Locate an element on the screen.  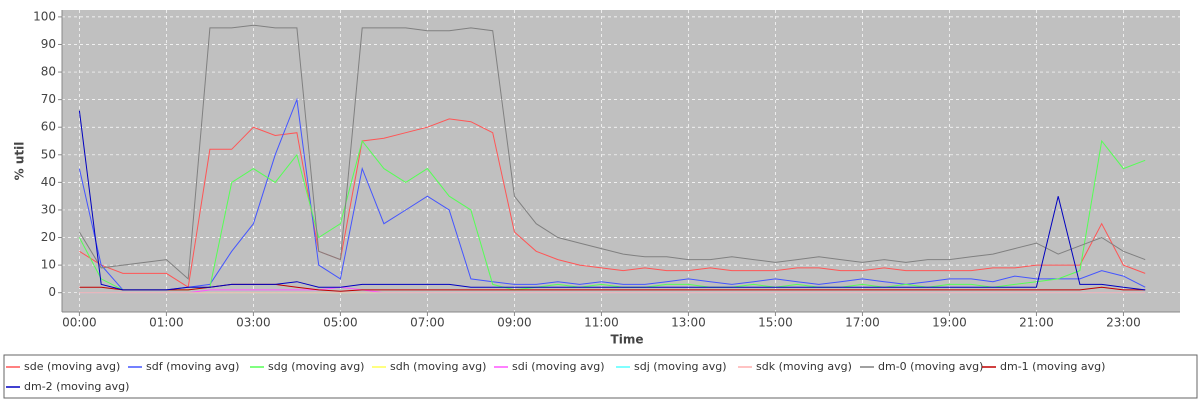
x-tick-label: 17:00 is located at coordinates (862, 323).